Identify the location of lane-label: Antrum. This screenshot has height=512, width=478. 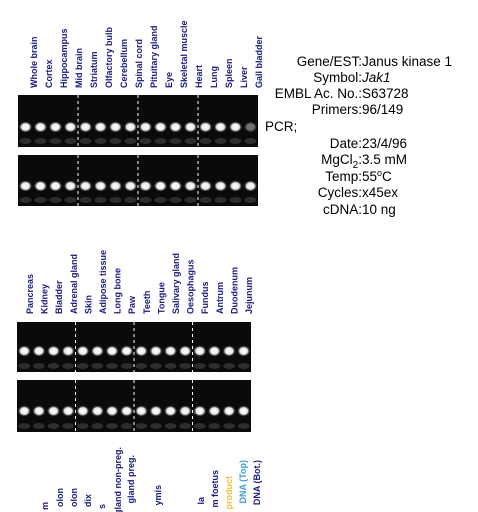
(220, 298).